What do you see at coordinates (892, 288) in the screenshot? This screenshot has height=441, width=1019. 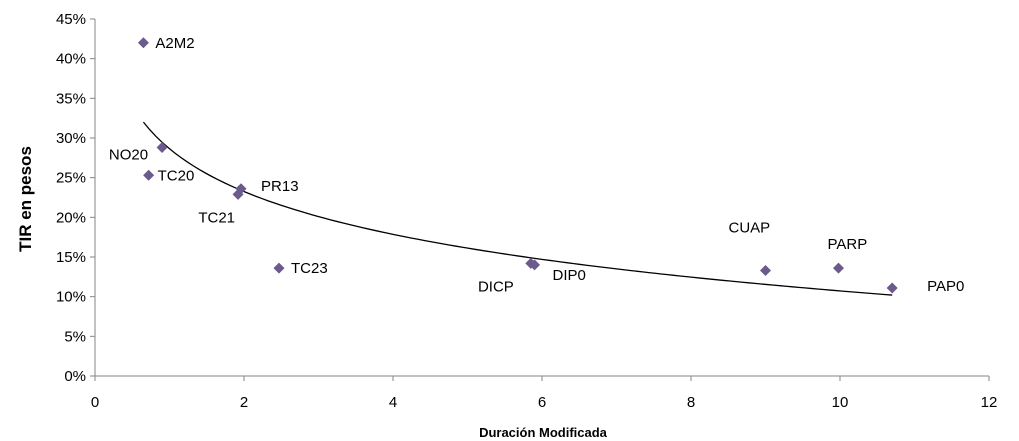 I see `scatter-point-pap0` at bounding box center [892, 288].